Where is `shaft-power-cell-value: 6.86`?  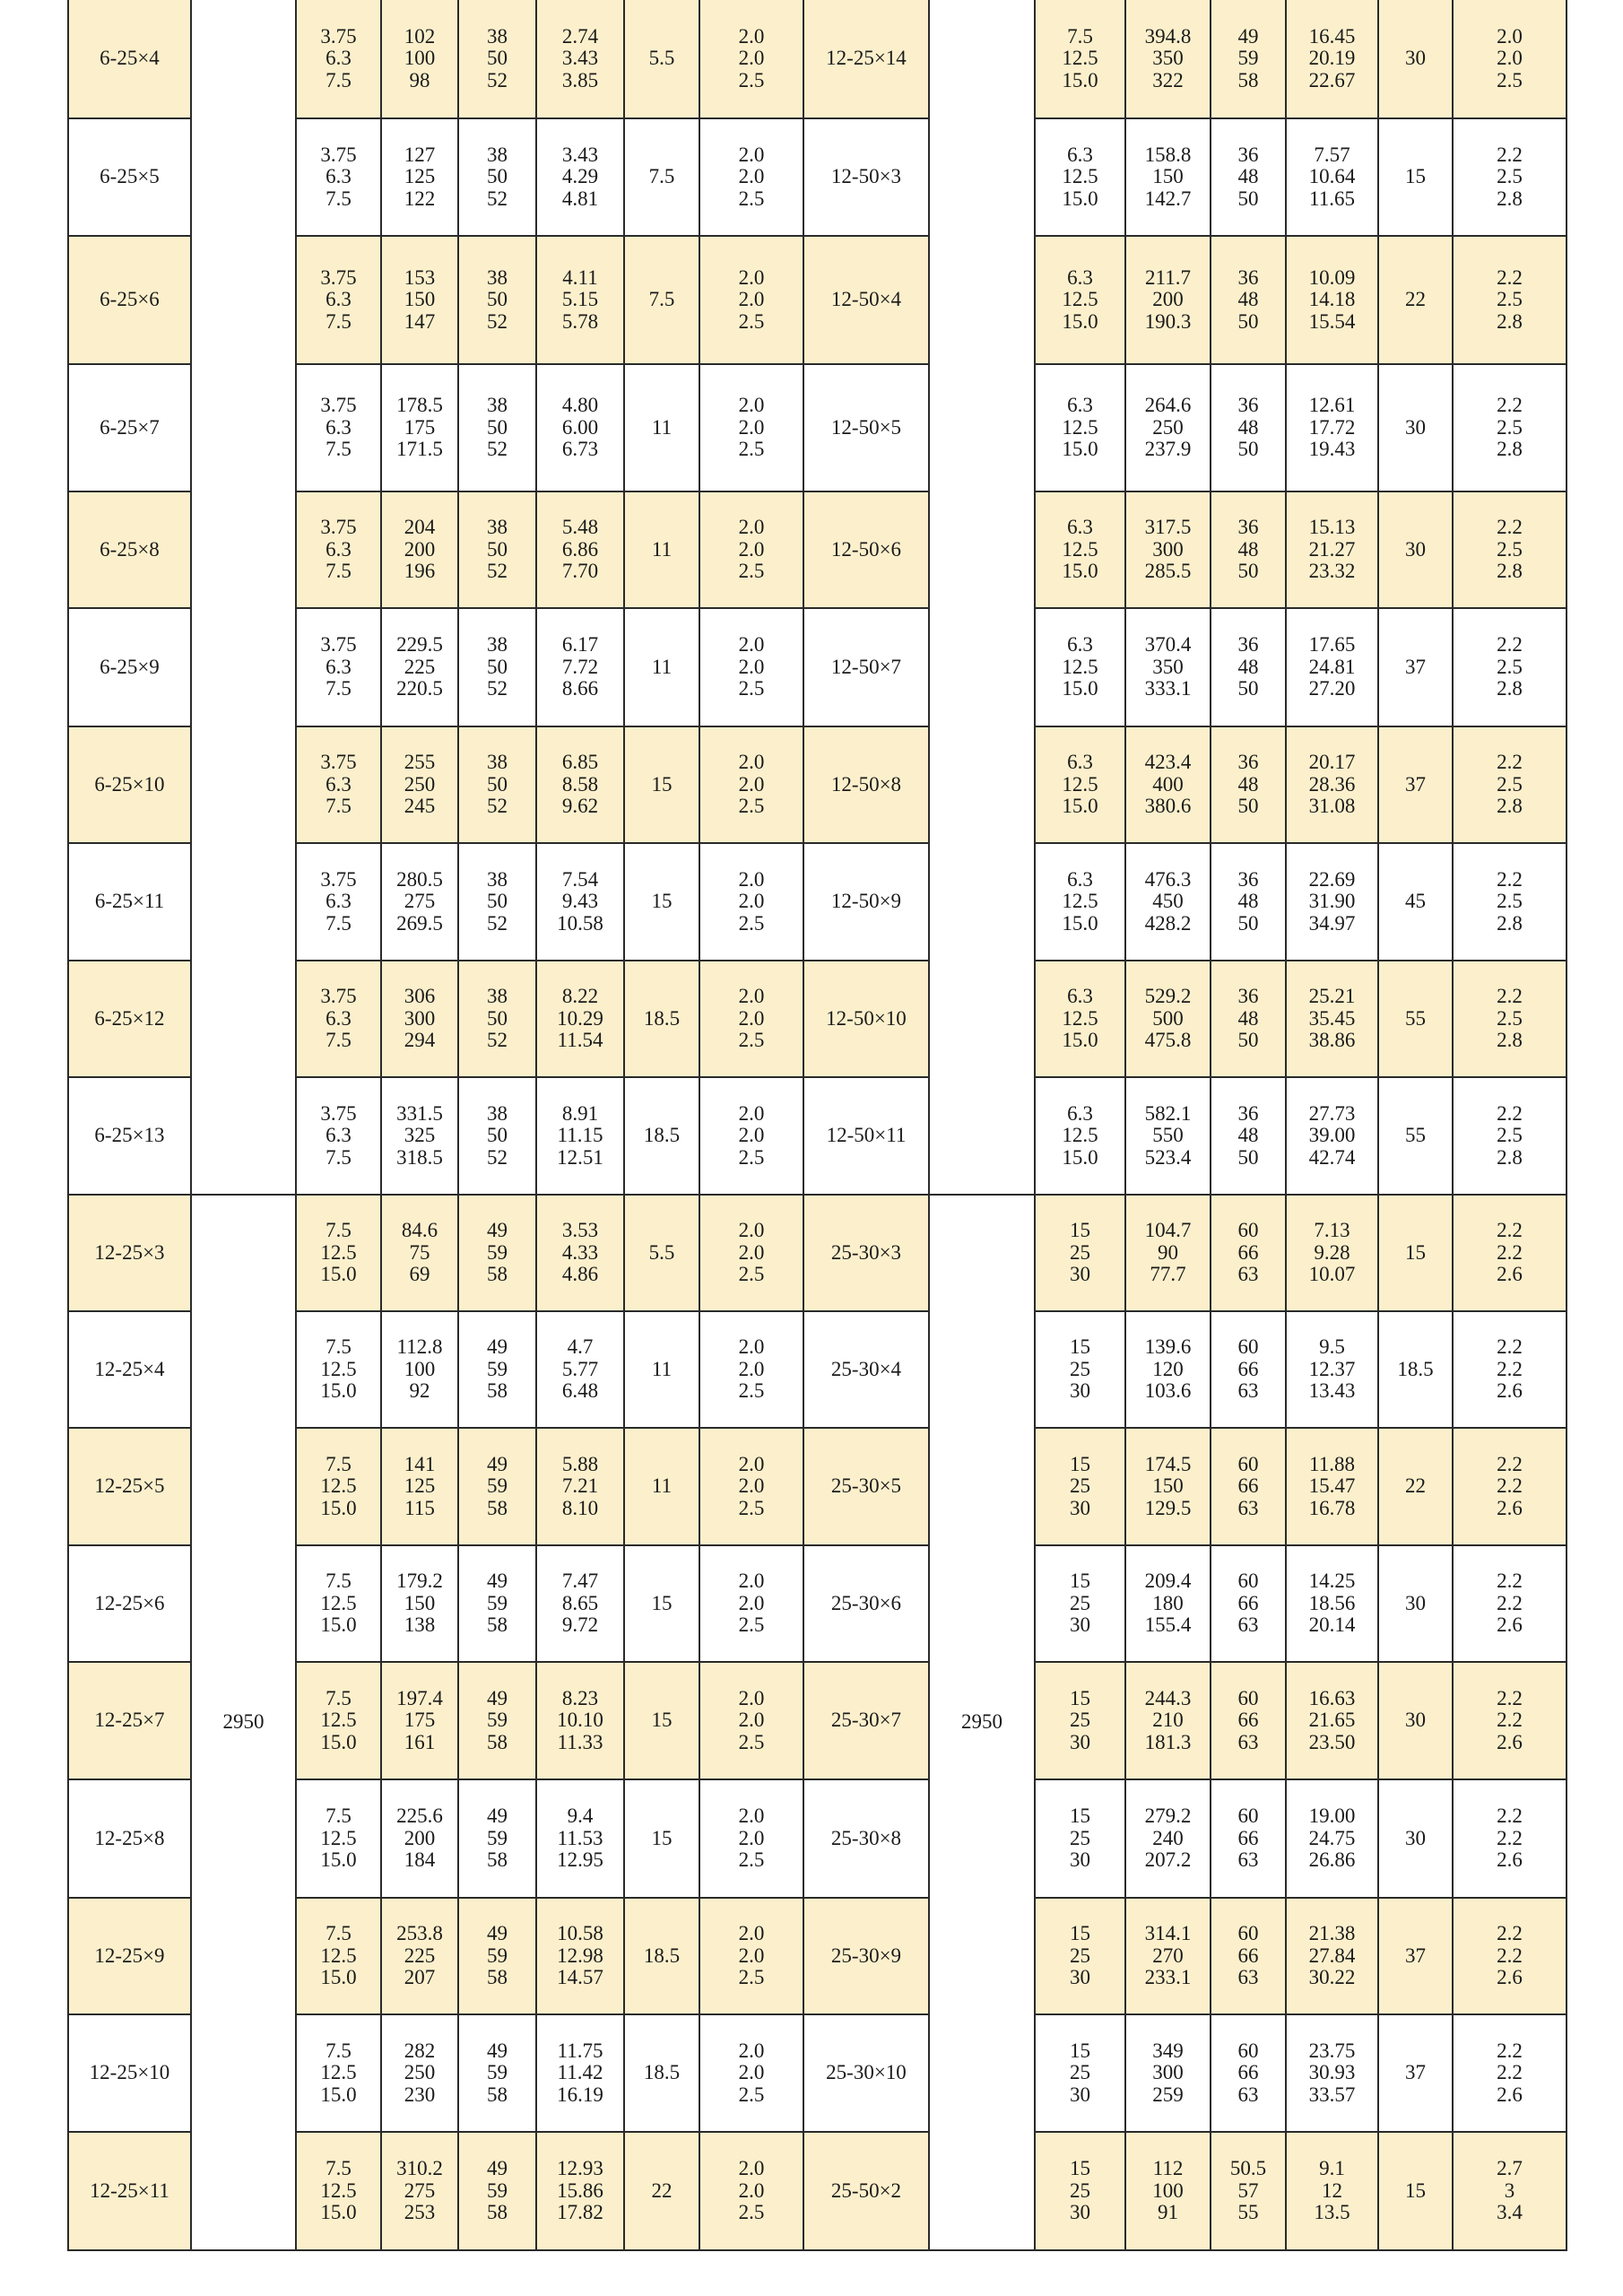
shaft-power-cell-value: 6.86 is located at coordinates (580, 549).